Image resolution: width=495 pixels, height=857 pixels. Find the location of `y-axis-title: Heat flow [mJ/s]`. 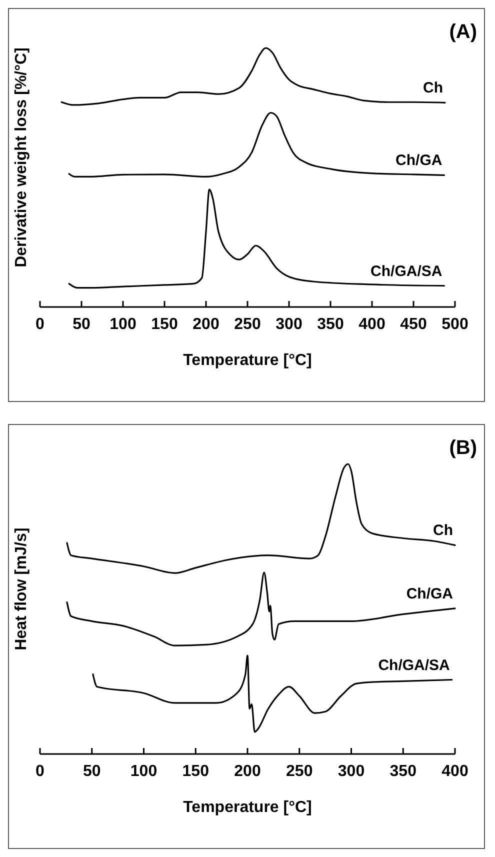

y-axis-title: Heat flow [mJ/s] is located at coordinates (21, 589).